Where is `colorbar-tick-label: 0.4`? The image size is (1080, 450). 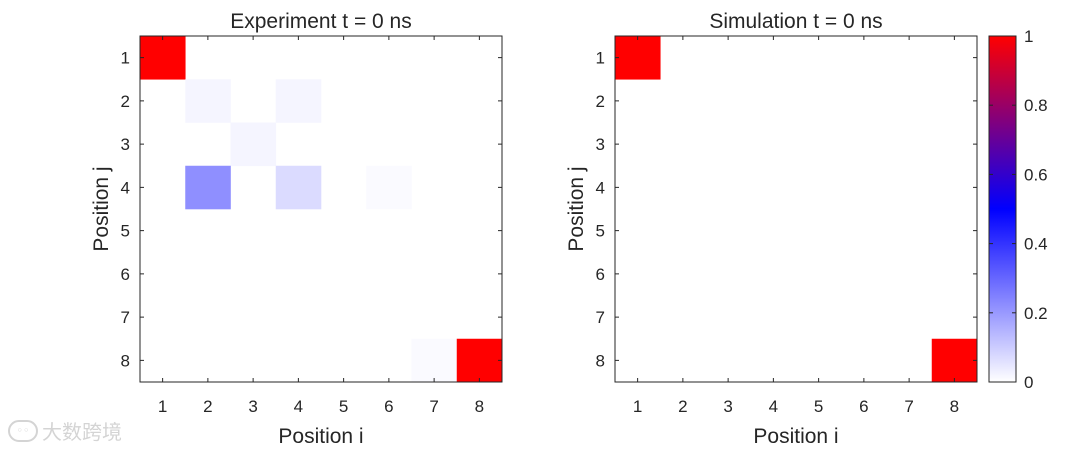
colorbar-tick-label: 0.4 is located at coordinates (1036, 244).